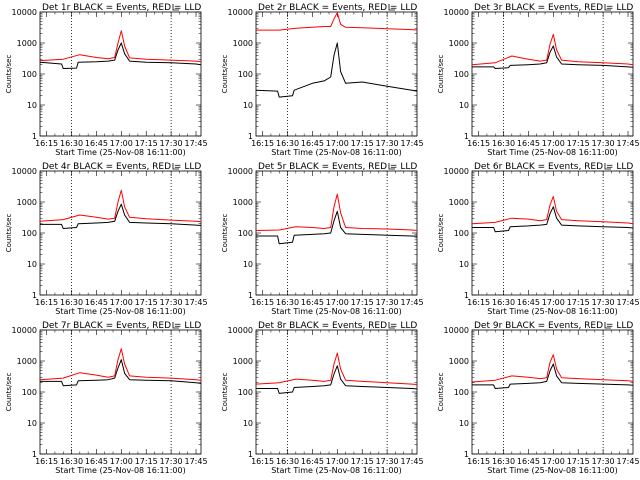  Describe the element at coordinates (553, 167) in the screenshot. I see `panel-title: Det 6r BLACK = Events, RED = LLD` at that location.